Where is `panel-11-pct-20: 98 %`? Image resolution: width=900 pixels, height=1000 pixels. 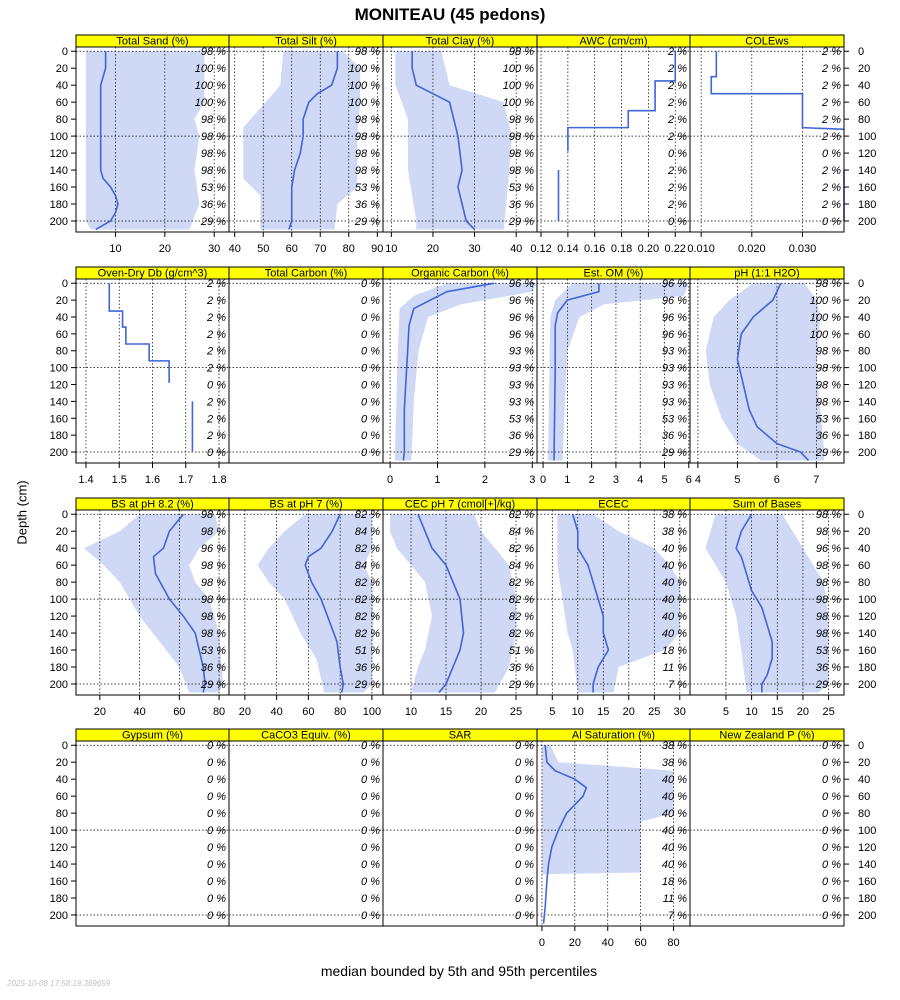 panel-11-pct-20: 98 % is located at coordinates (213, 532).